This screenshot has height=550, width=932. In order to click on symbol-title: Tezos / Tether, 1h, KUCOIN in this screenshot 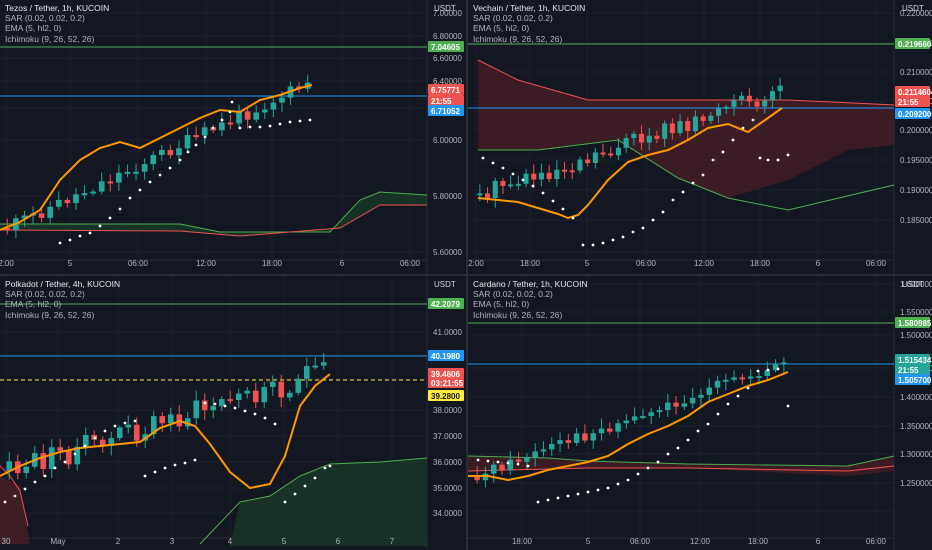, I will do `click(57, 8)`.